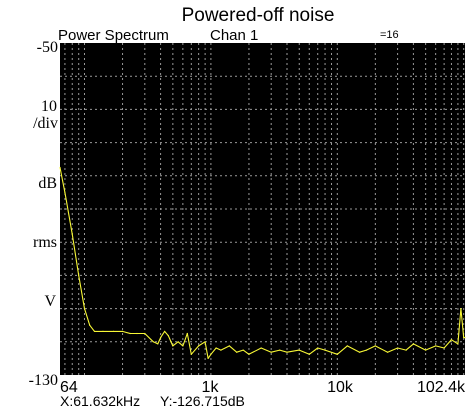 The height and width of the screenshot is (412, 470). What do you see at coordinates (340, 387) in the screenshot?
I see `x-tick-label-10k: 10k` at bounding box center [340, 387].